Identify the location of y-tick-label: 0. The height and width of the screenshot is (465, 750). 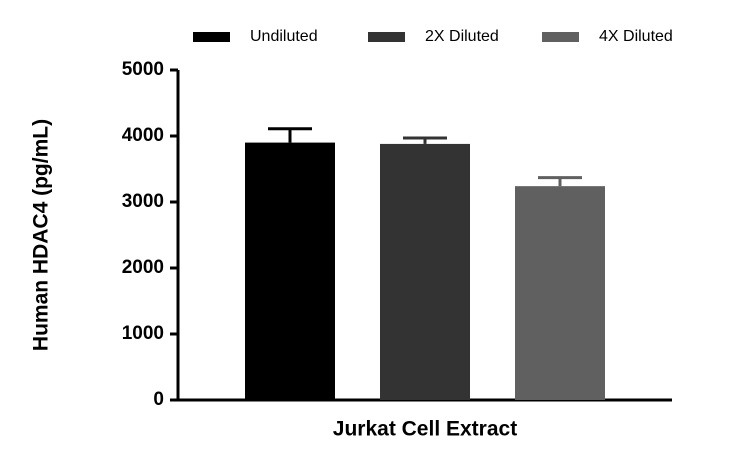
(158, 399).